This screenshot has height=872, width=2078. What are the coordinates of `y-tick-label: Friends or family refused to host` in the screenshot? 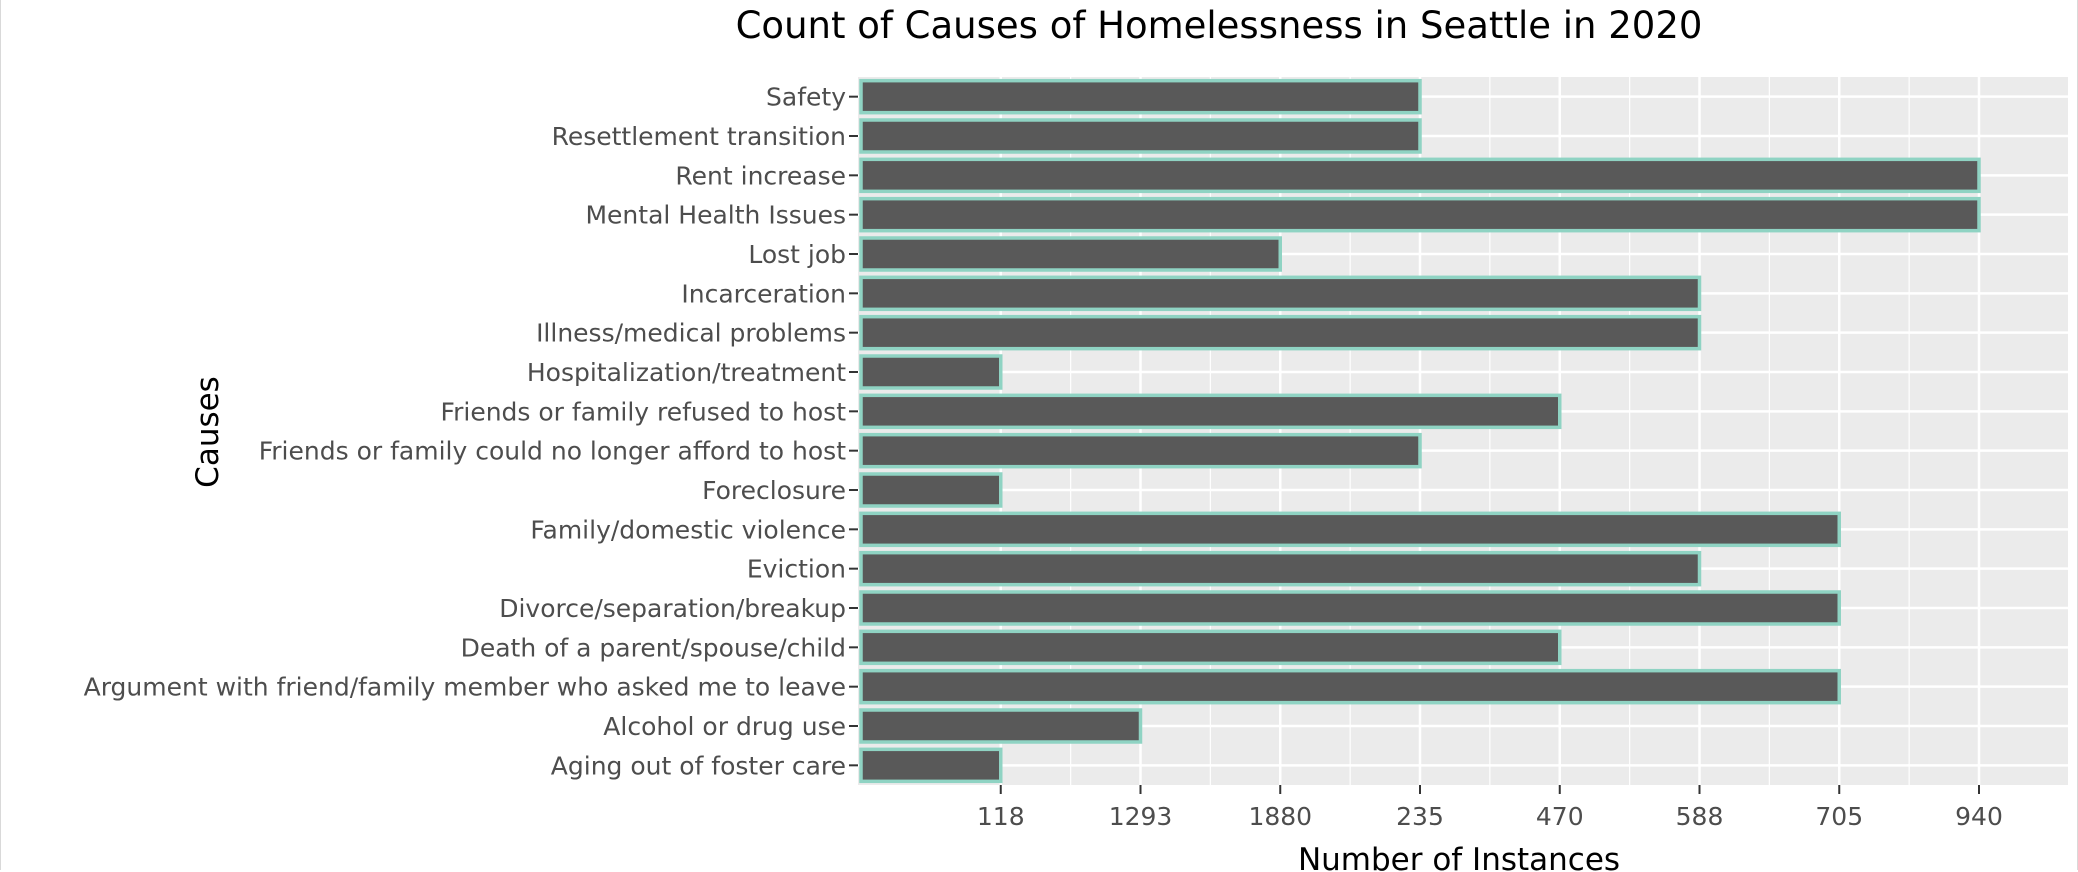 It's located at (644, 411).